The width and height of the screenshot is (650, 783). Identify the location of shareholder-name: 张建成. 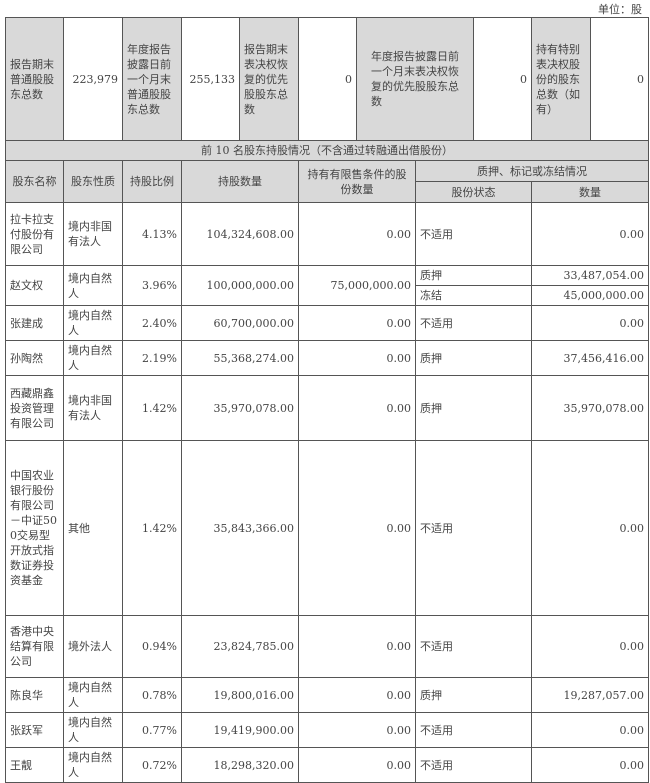
(34, 323).